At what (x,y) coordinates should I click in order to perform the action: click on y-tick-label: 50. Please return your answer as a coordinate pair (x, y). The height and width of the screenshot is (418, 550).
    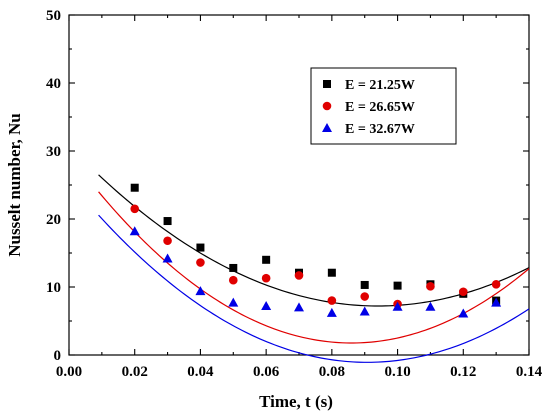
    Looking at the image, I should click on (53, 16).